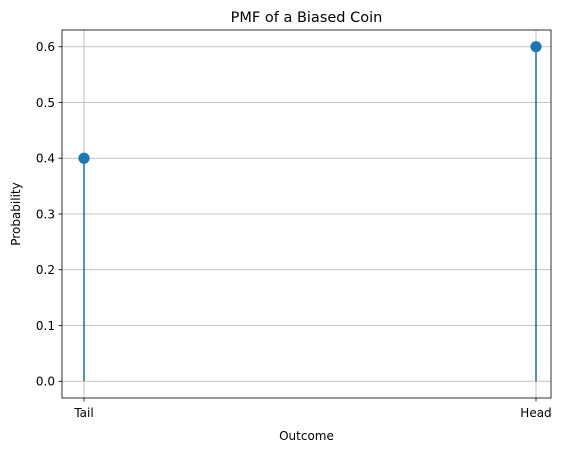  I want to click on x-ticks: Tail Head, so click(312, 409).